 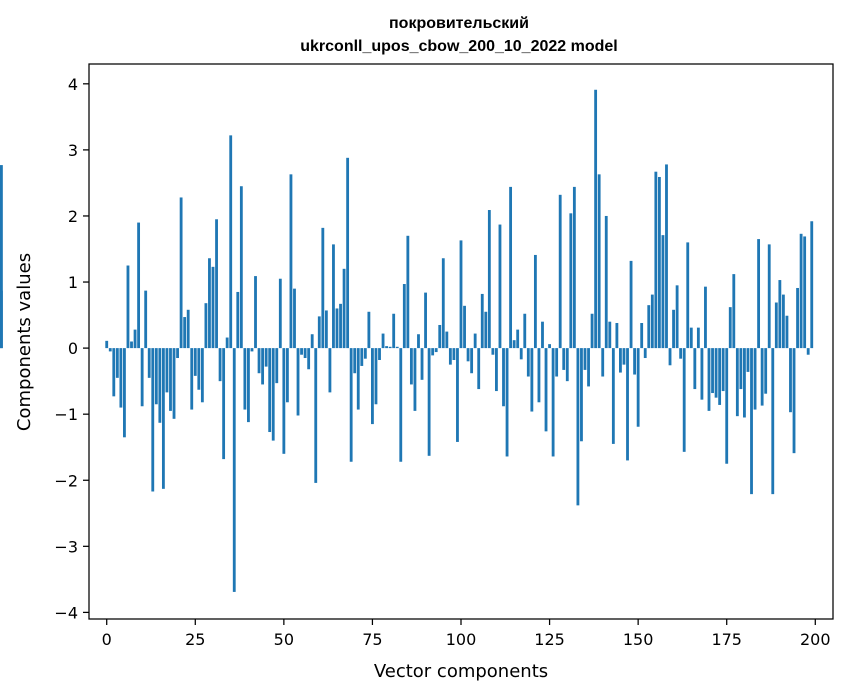 What do you see at coordinates (66, 612) in the screenshot?
I see `y-tick-label: −4` at bounding box center [66, 612].